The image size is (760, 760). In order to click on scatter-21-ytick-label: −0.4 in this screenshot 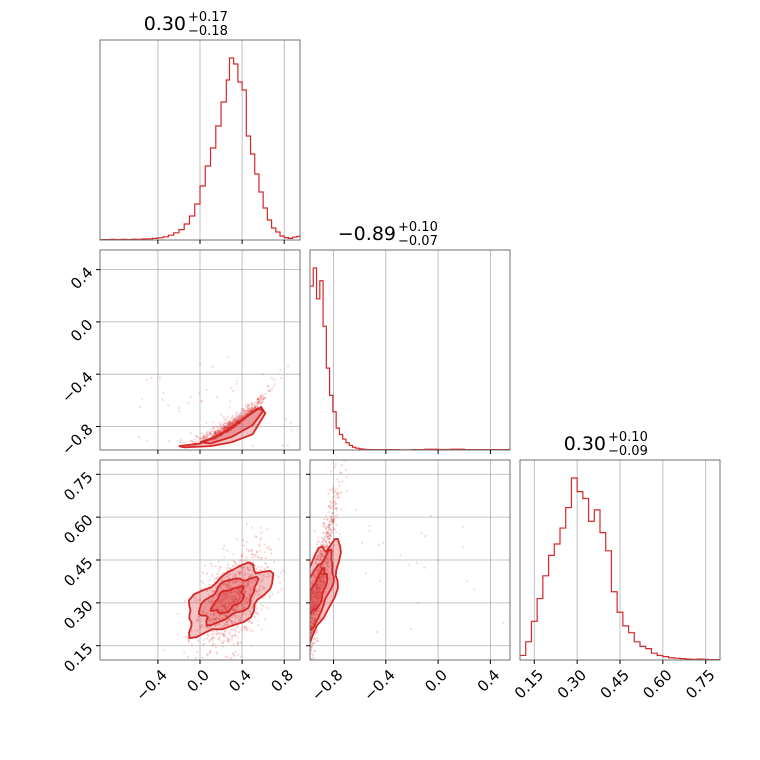, I will do `click(77, 387)`.